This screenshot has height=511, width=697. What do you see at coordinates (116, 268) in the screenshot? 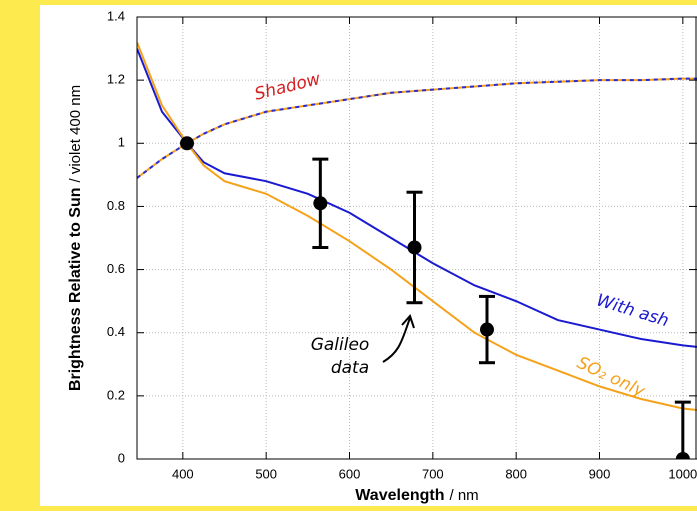
I see `y-tick-label: 0.6` at bounding box center [116, 268].